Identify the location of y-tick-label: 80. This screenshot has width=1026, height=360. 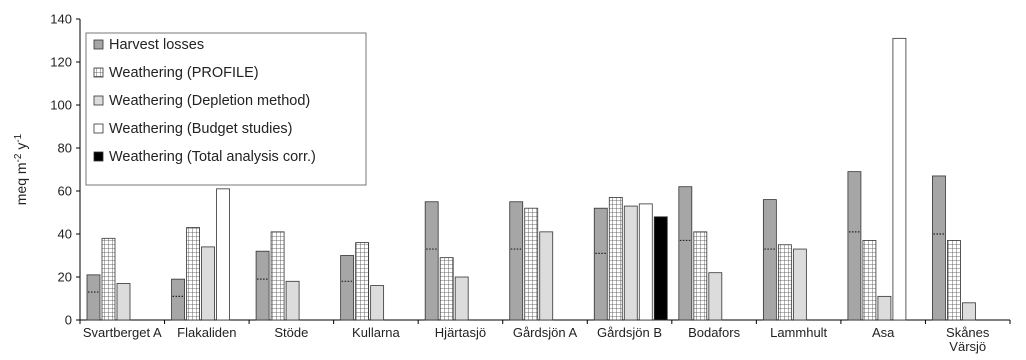
(65, 148).